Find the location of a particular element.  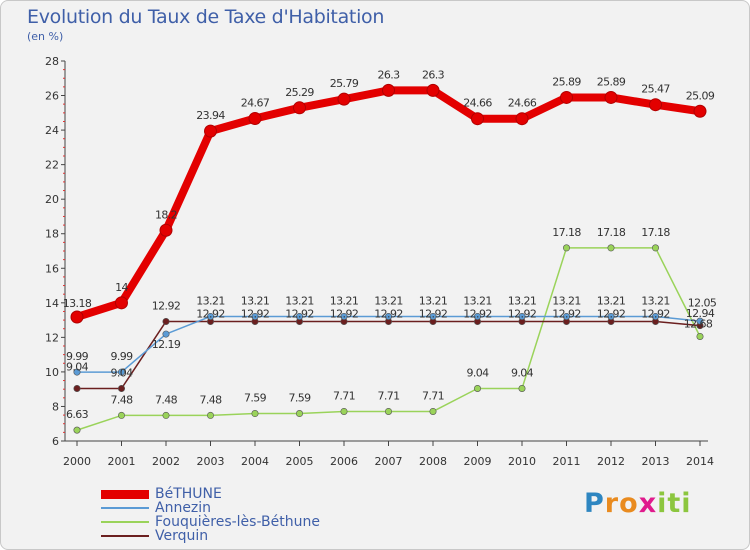

data-label-bethune: 26.3 is located at coordinates (433, 74).